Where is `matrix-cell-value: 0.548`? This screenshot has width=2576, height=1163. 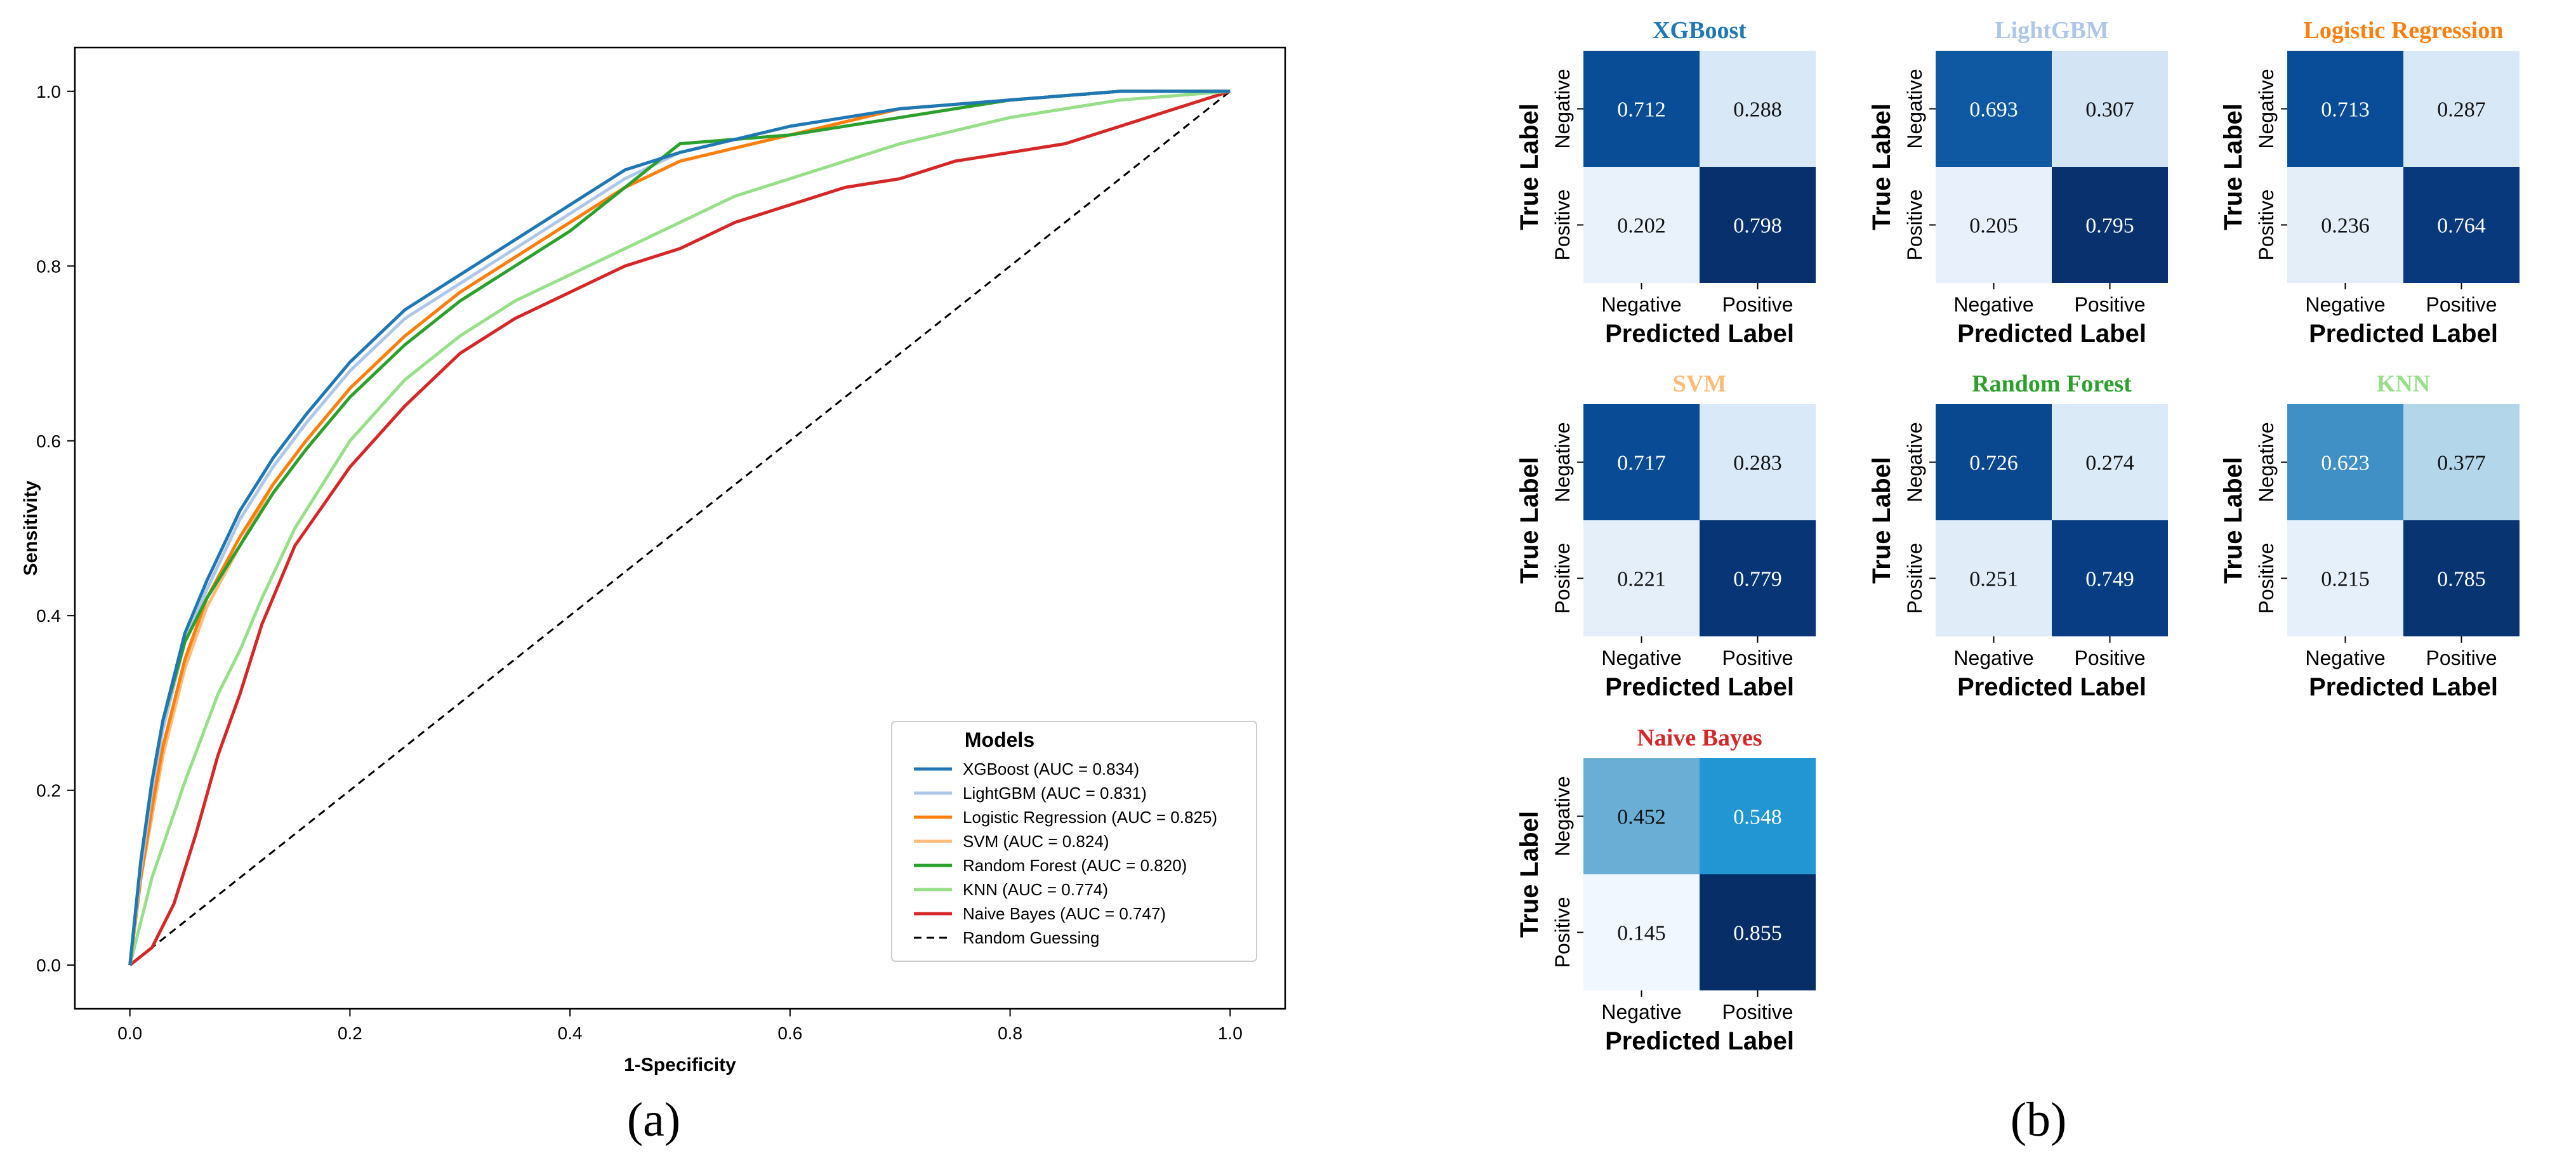
matrix-cell-value: 0.548 is located at coordinates (1757, 817).